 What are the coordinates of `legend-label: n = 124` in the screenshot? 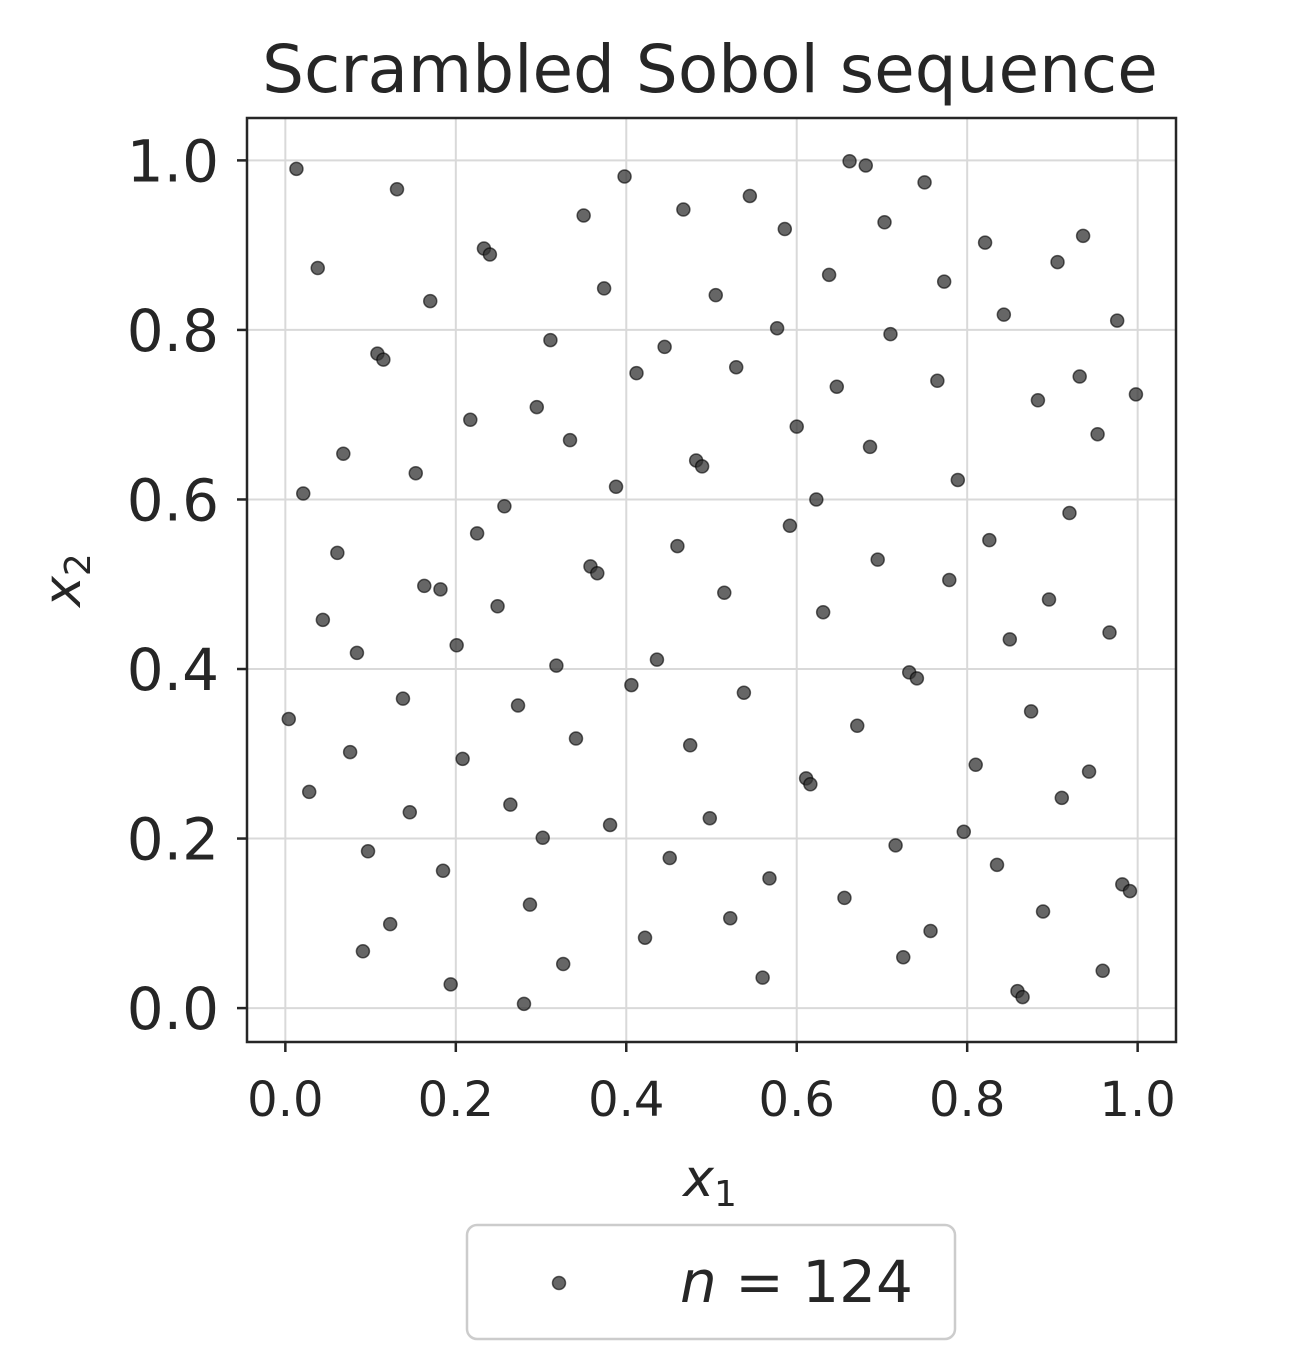 It's located at (796, 1282).